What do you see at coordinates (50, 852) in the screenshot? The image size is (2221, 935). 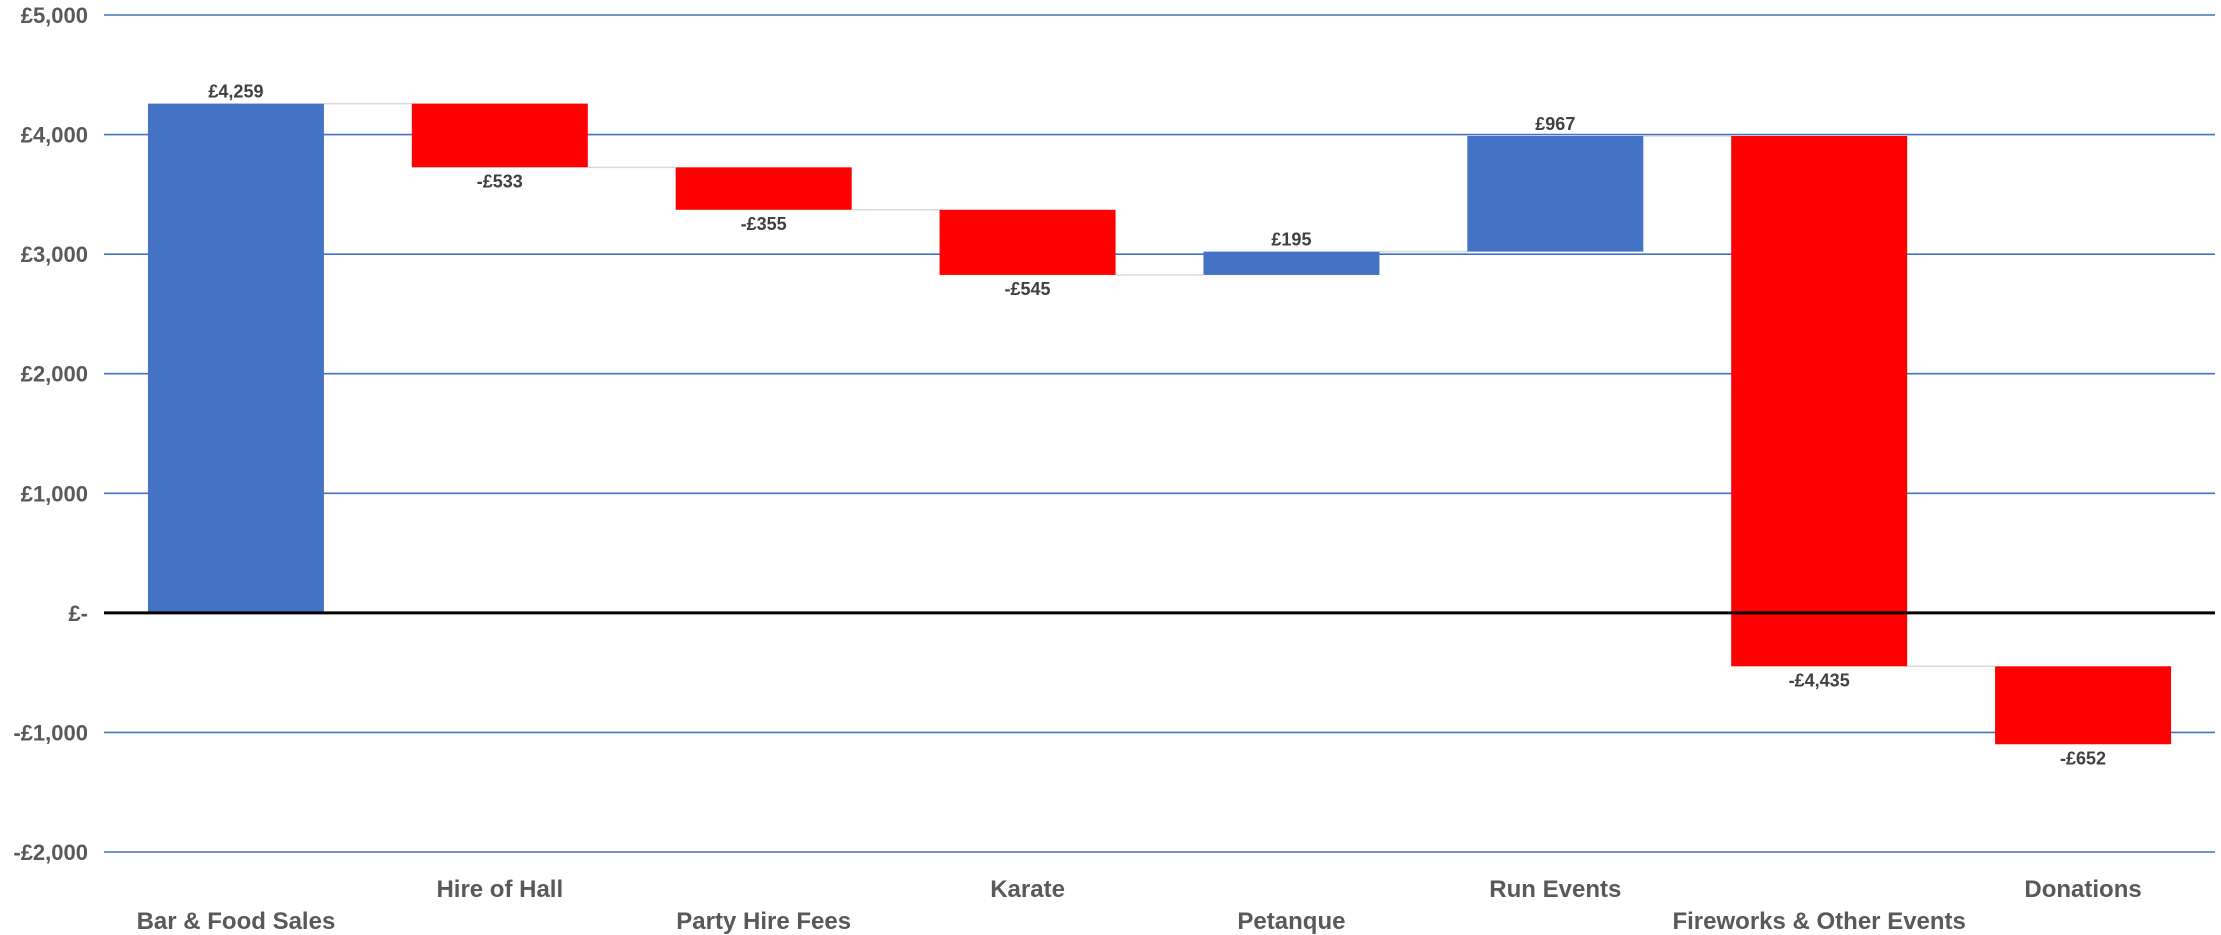 I see `y-tick-label: -£2,000` at bounding box center [50, 852].